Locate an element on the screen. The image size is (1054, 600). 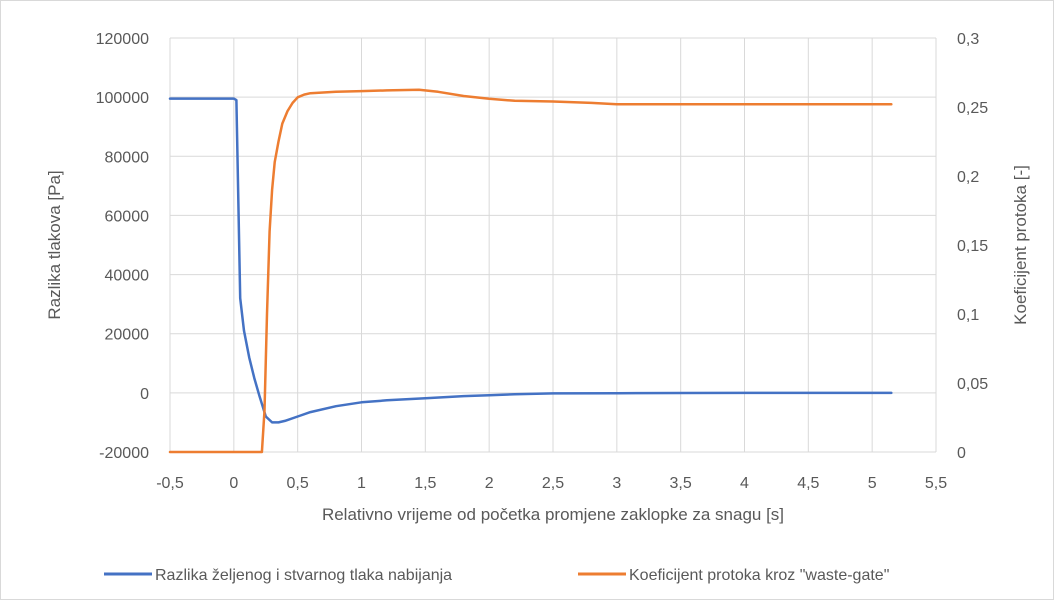
y2-tick-label: 0,3 is located at coordinates (968, 39).